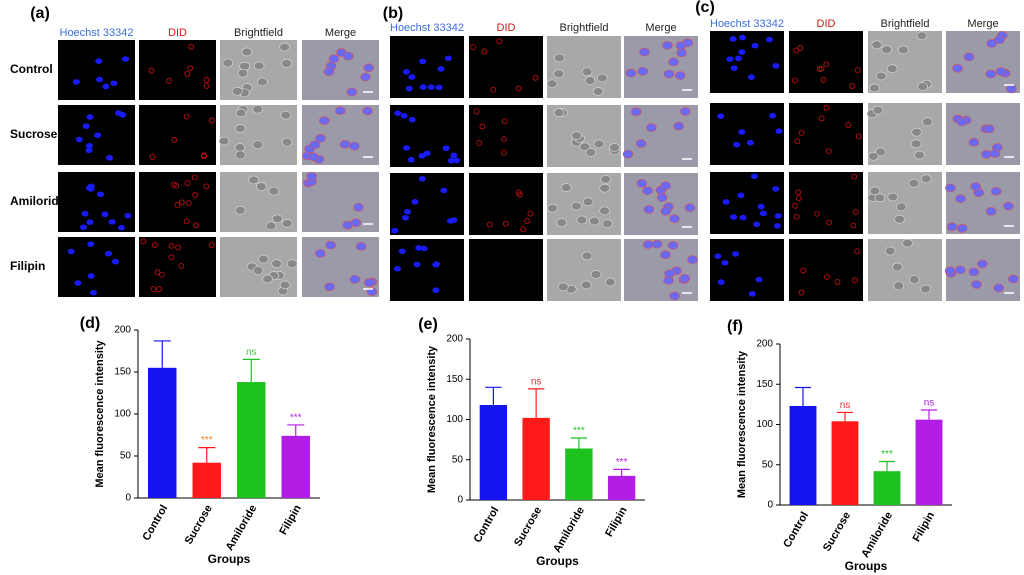  I want to click on x-tick-label: Amiloride, so click(569, 530).